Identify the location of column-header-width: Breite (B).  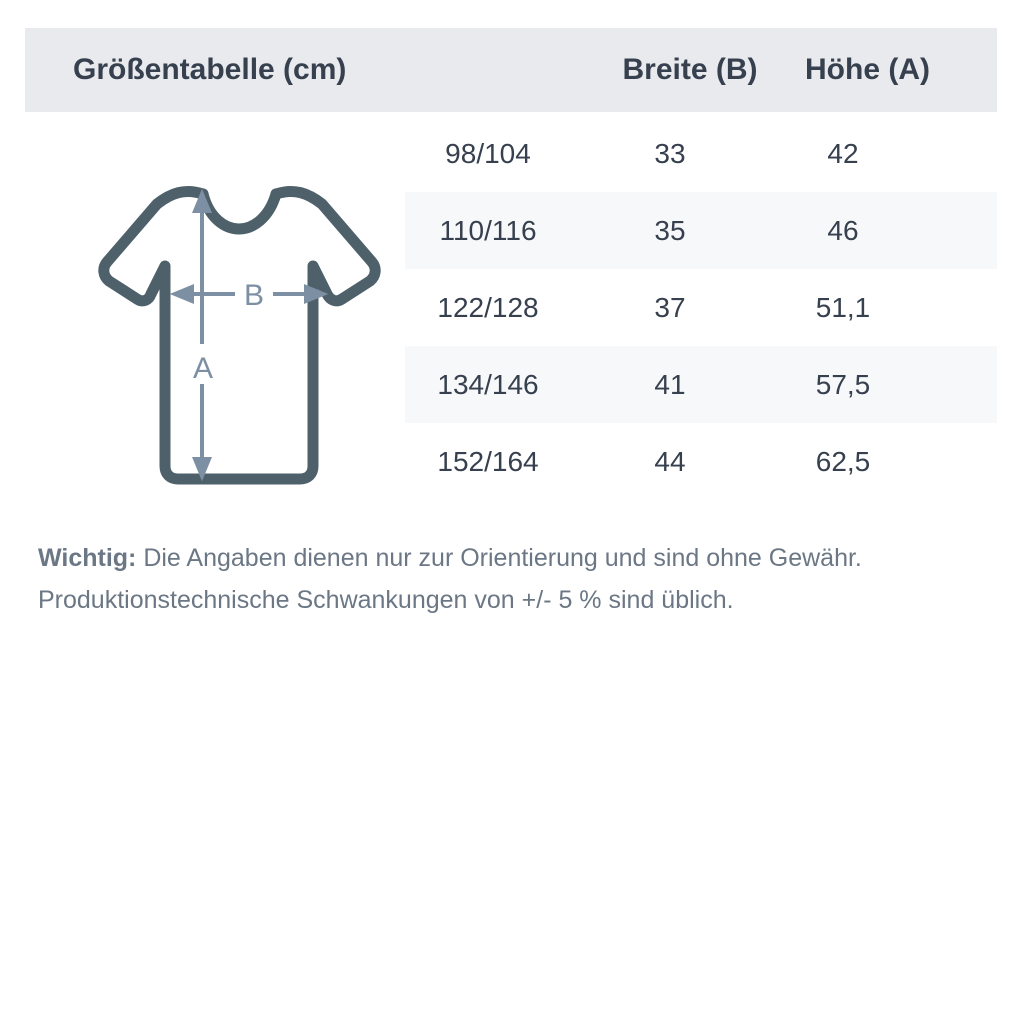
(690, 69).